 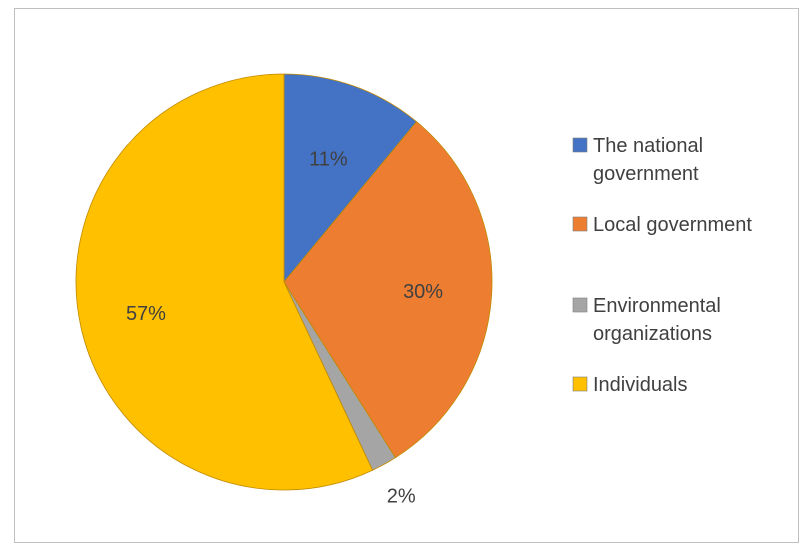 I want to click on legend-item-individuals: Individuals, so click(x=630, y=385).